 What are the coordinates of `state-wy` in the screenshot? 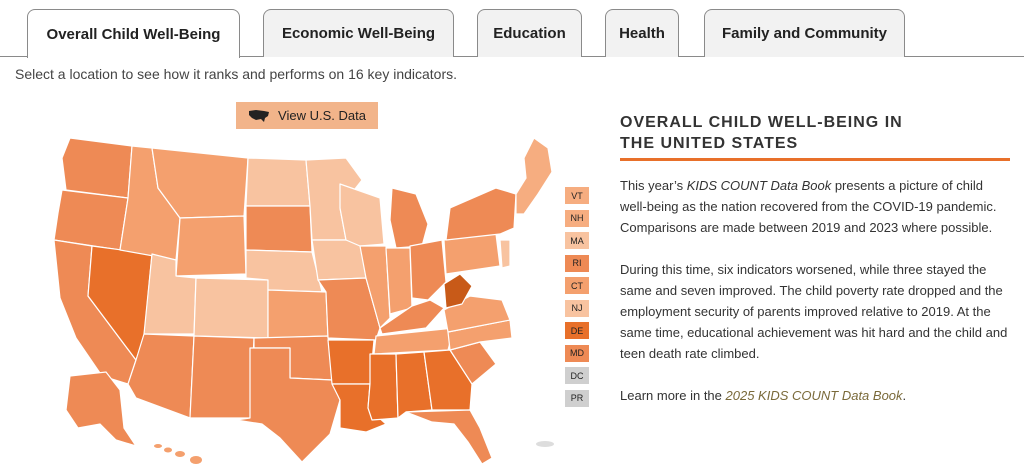 It's located at (211, 246).